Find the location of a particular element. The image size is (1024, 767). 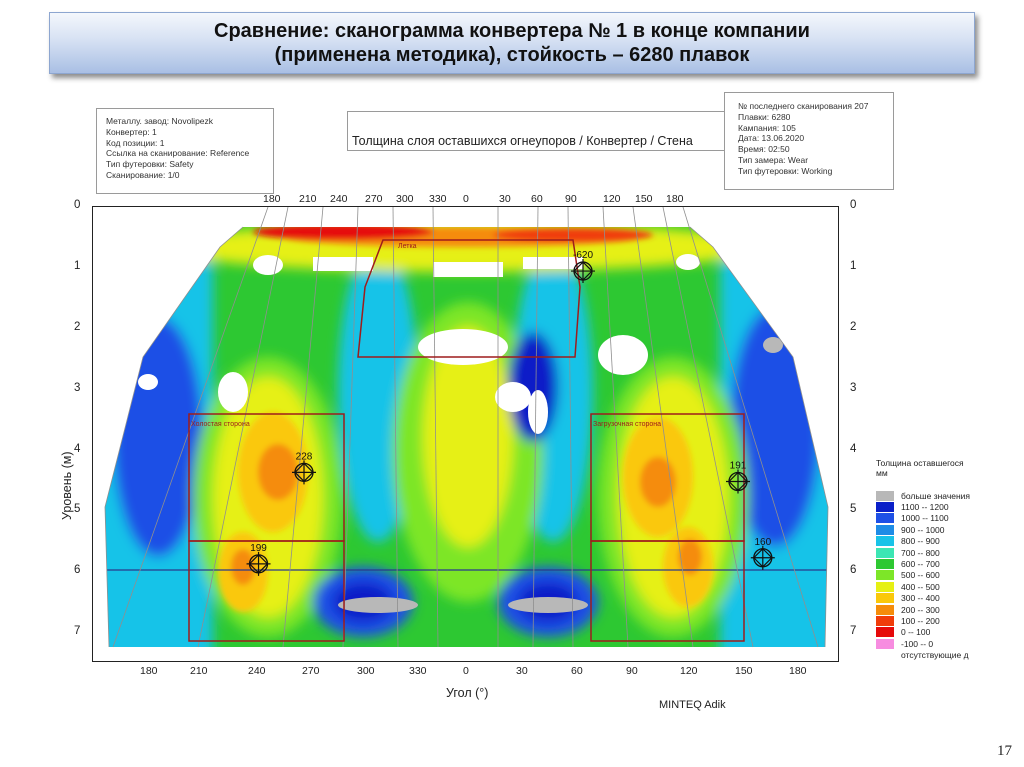

y-tick-right: 6 is located at coordinates (853, 570).